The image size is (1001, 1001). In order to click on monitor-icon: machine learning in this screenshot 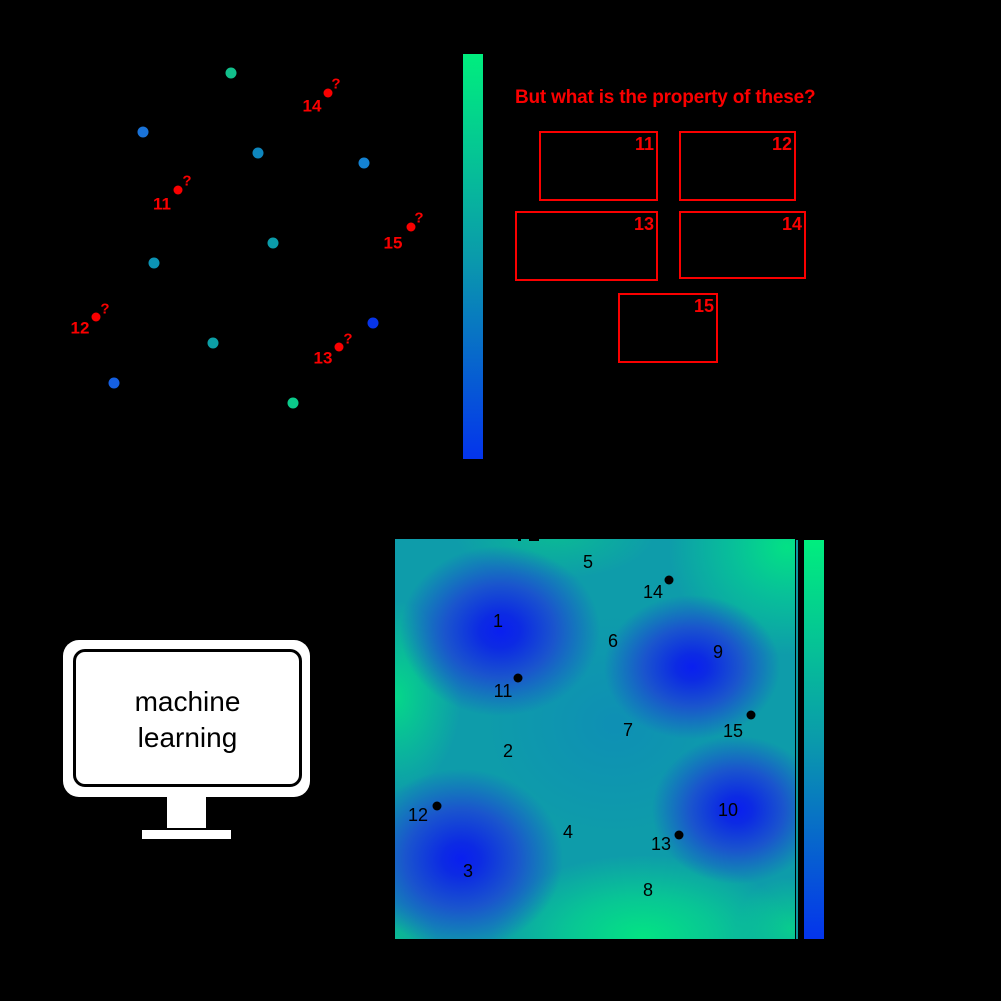, I will do `click(186, 718)`.